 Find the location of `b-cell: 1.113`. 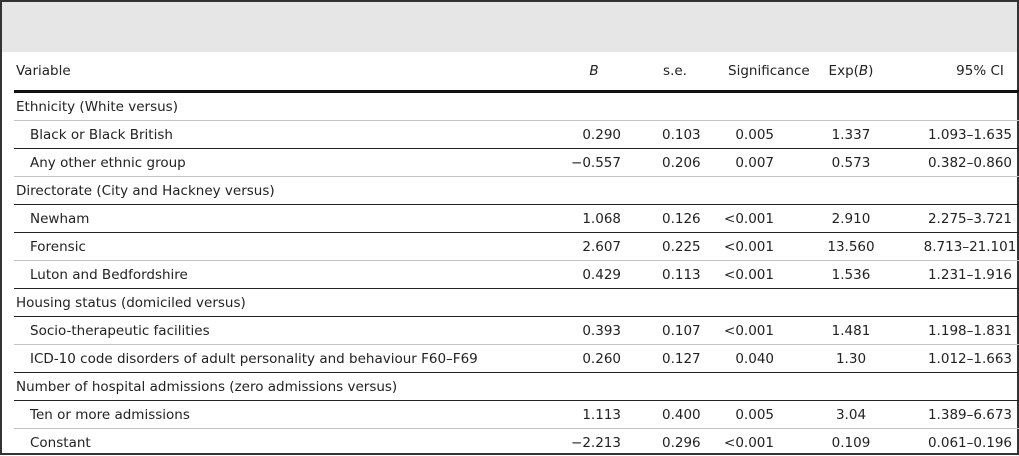

b-cell: 1.113 is located at coordinates (574, 415).